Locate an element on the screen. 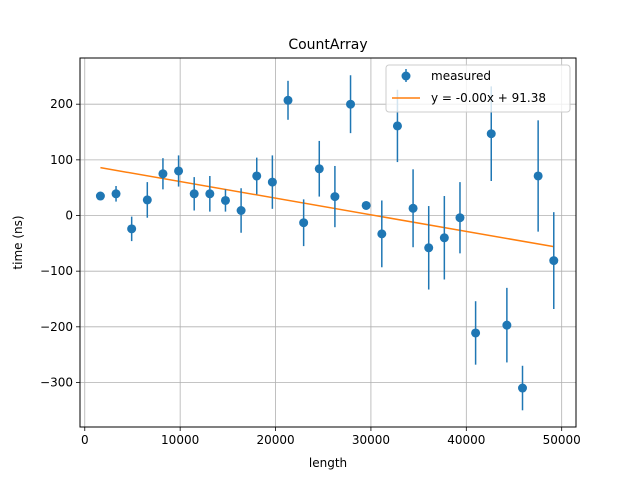  y-tick-label: 0 is located at coordinates (69, 216).